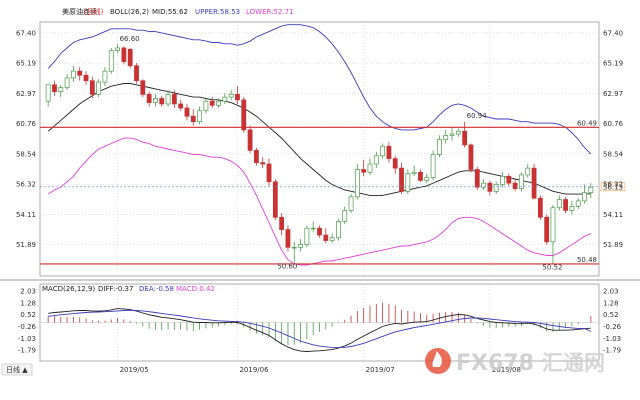 The height and width of the screenshot is (400, 640). I want to click on instrument-title: 美原油连续, so click(79, 11).